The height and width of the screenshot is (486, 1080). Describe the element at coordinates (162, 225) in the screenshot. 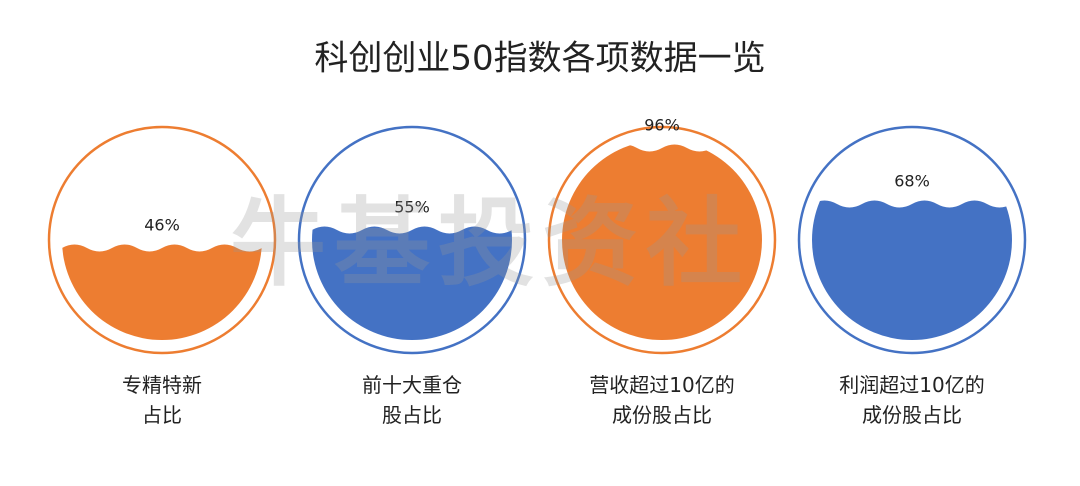

I see `value-label: 46%` at that location.